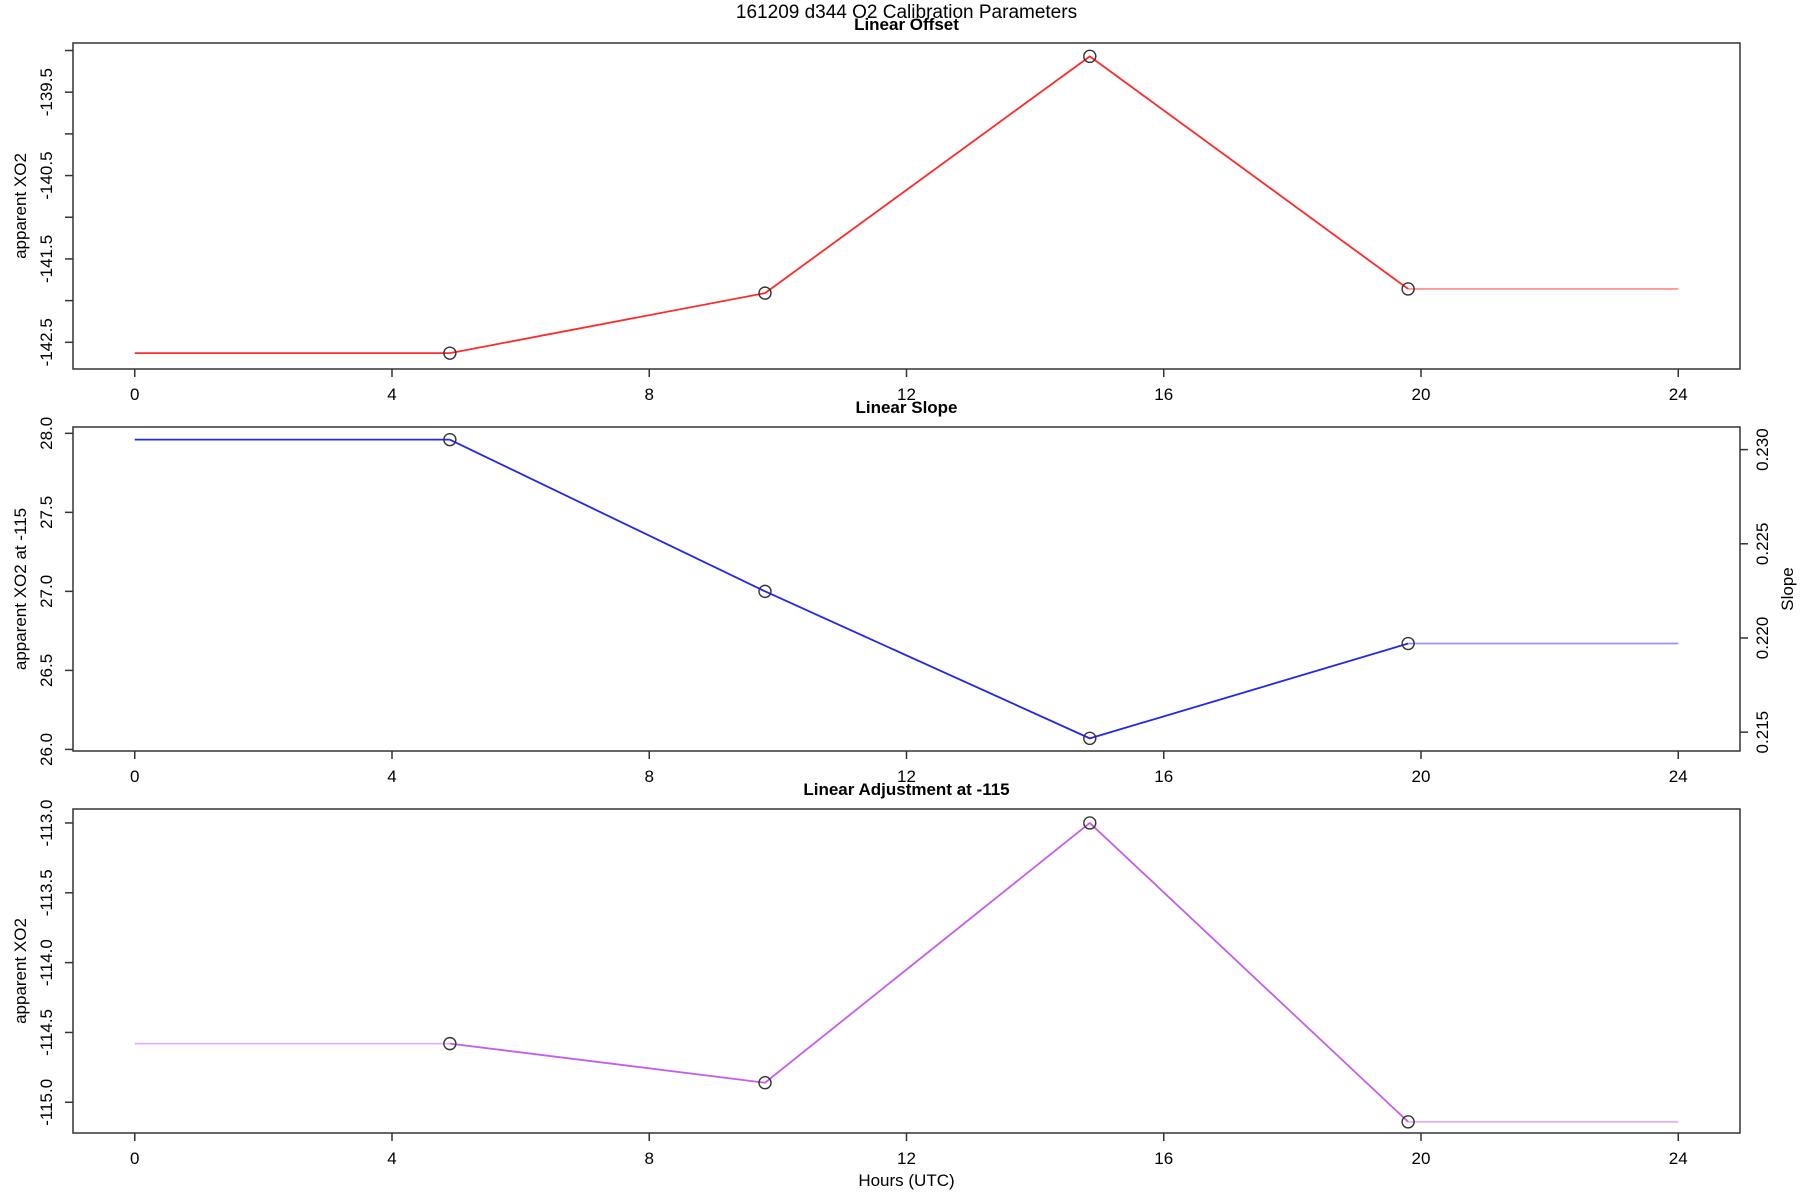  What do you see at coordinates (20, 589) in the screenshot?
I see `y-axis-label: apparent XO2 at -115` at bounding box center [20, 589].